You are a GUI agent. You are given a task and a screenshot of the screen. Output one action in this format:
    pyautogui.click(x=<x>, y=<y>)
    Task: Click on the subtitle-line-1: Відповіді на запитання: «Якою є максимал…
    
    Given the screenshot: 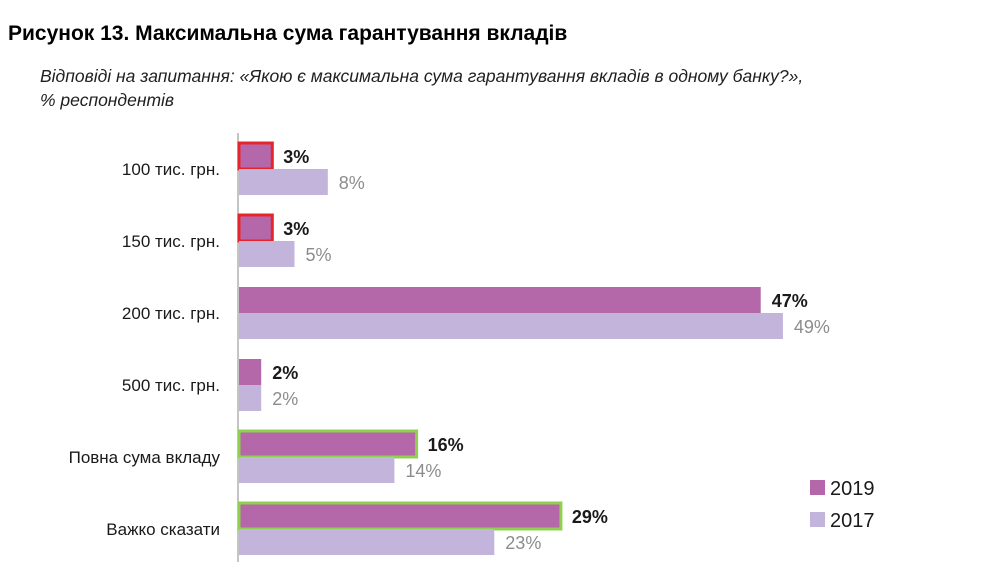 What is the action you would take?
    pyautogui.click(x=422, y=76)
    